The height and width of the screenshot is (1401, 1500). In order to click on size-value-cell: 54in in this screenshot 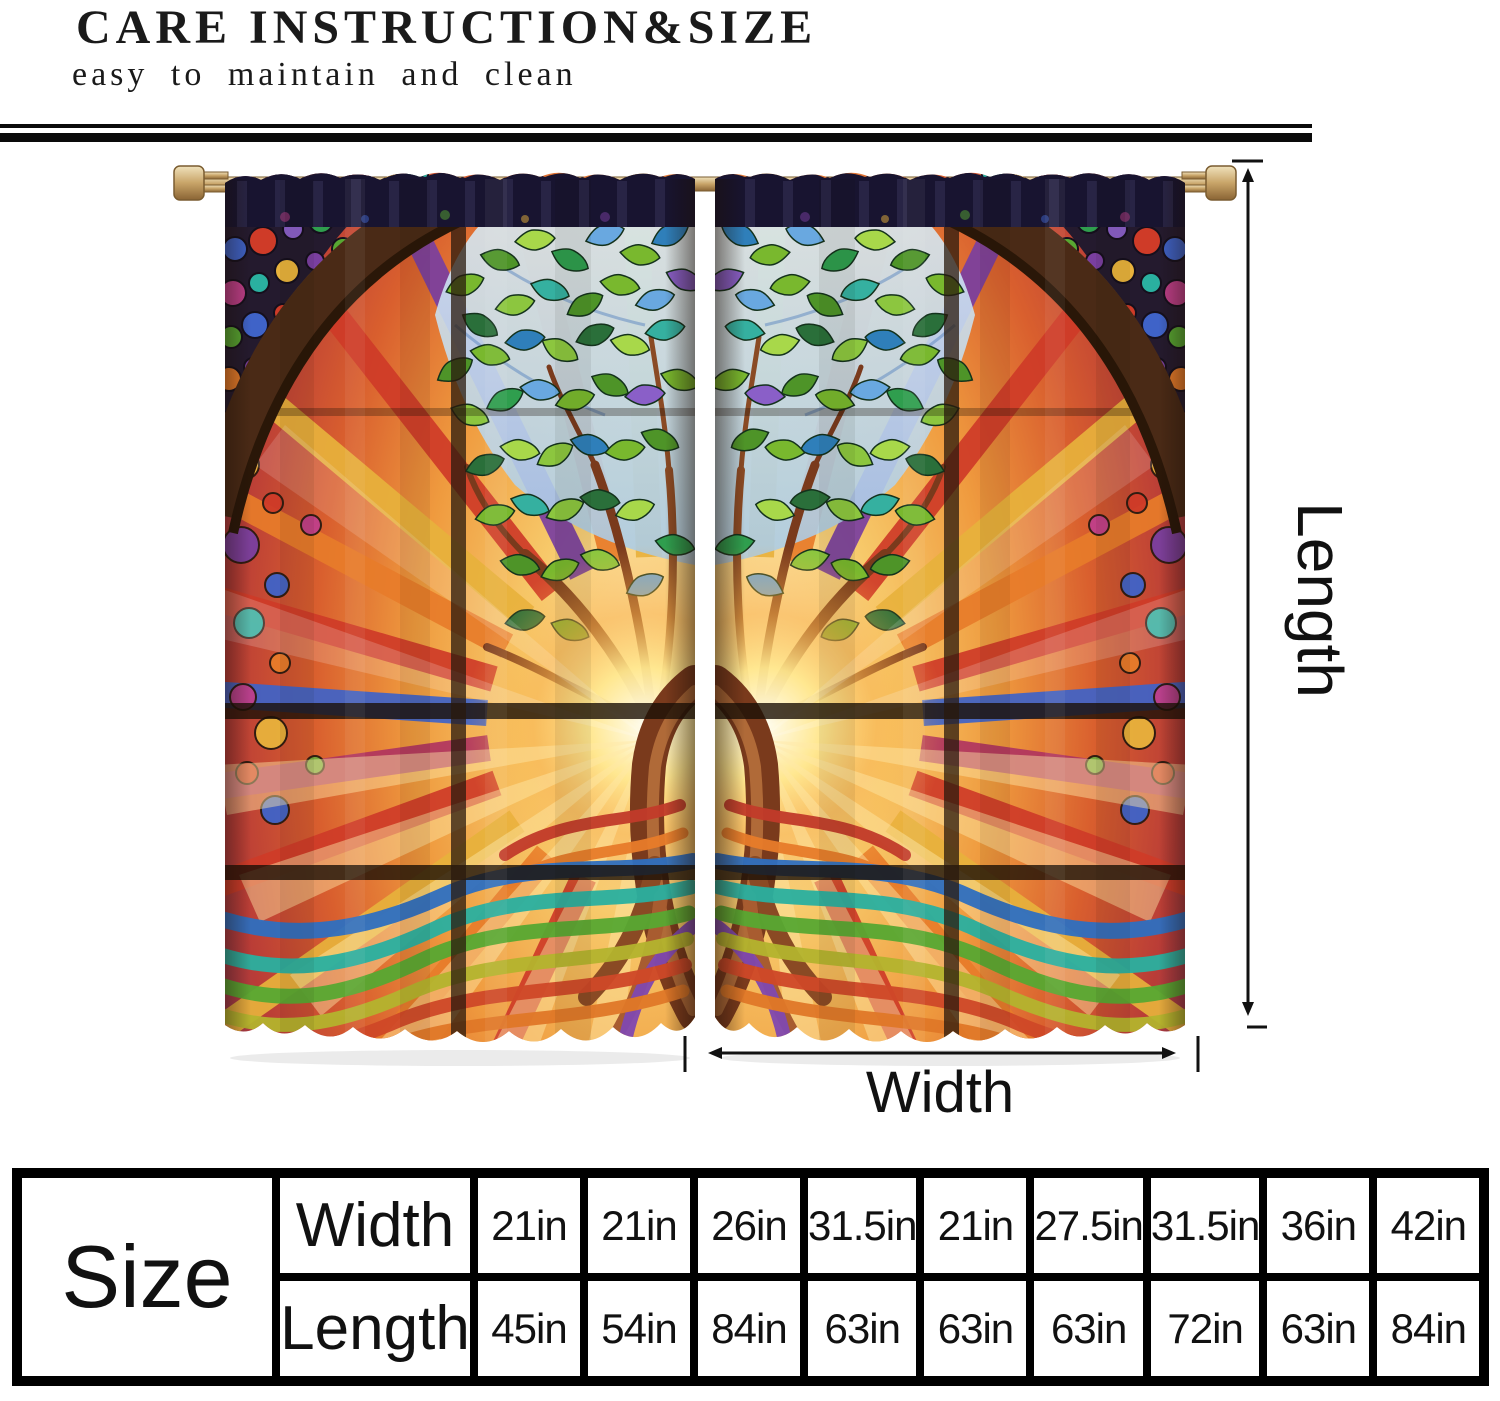, I will do `click(639, 1329)`.